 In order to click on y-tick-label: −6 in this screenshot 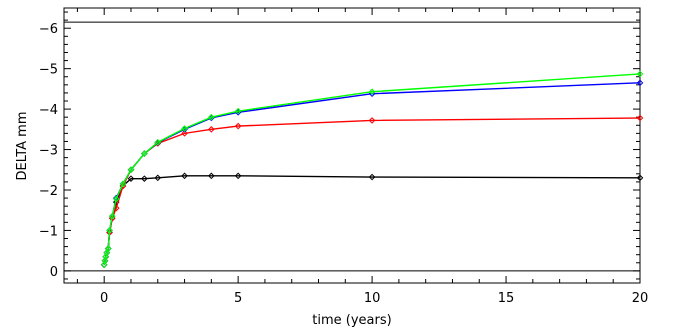, I will do `click(48, 29)`.